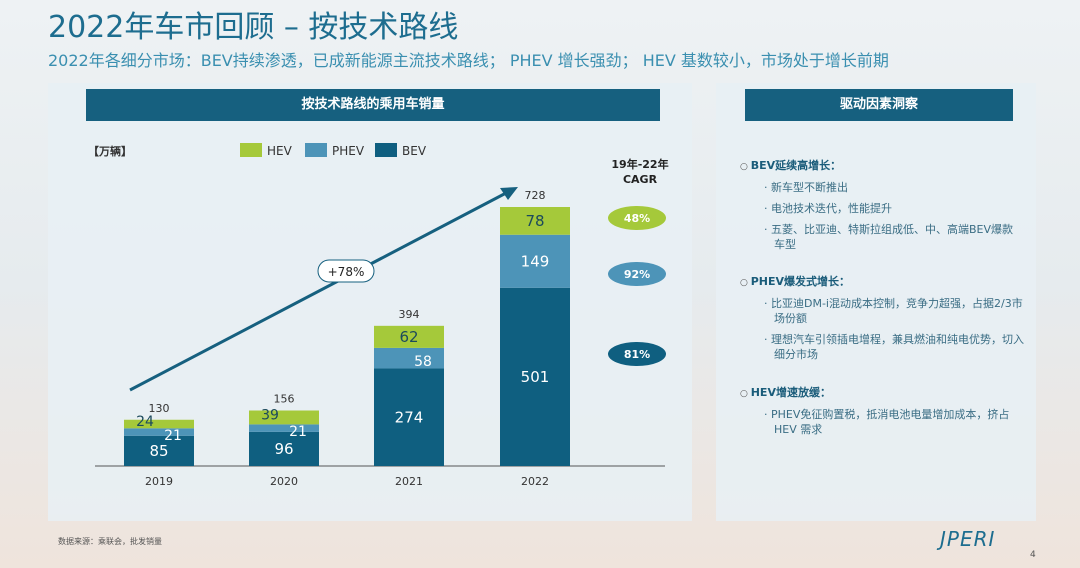 This screenshot has height=568, width=1080. What do you see at coordinates (894, 187) in the screenshot?
I see `bullet: 新车型不断推出` at bounding box center [894, 187].